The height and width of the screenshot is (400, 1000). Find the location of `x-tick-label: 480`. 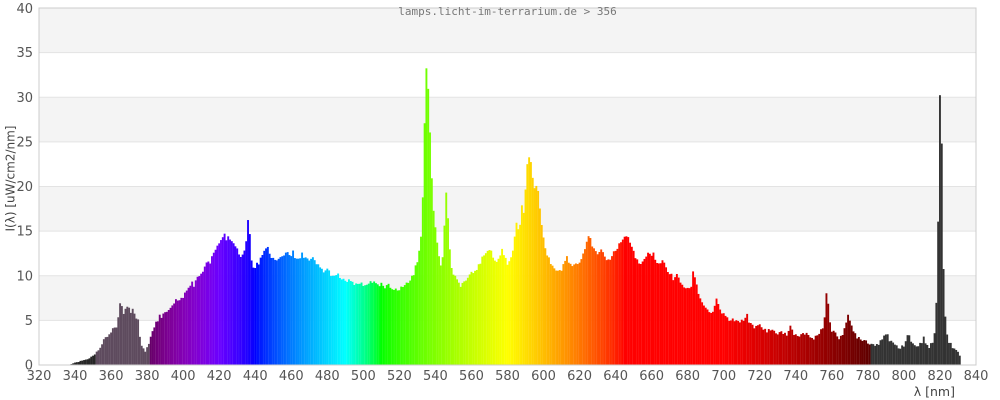

x-tick-label: 480 is located at coordinates (327, 376).